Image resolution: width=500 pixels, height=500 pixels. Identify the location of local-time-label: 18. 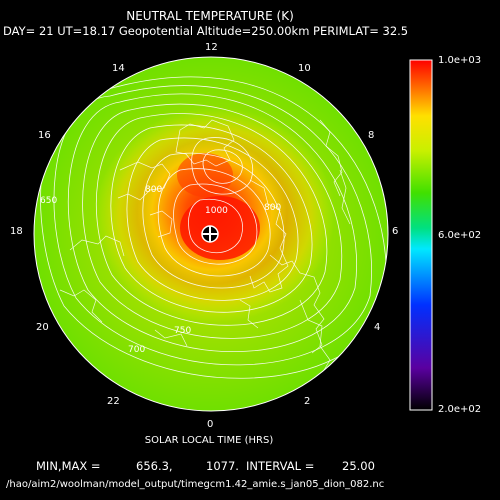
(16, 231).